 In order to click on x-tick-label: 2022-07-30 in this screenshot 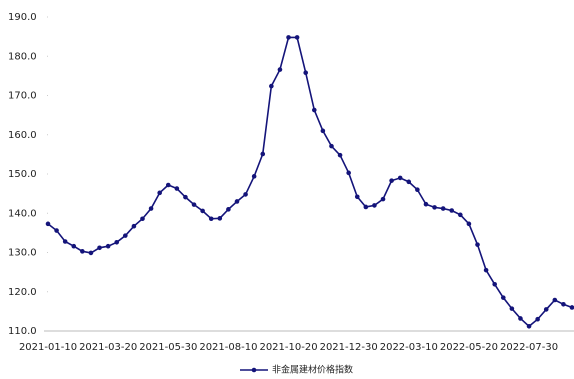, I will do `click(529, 347)`.